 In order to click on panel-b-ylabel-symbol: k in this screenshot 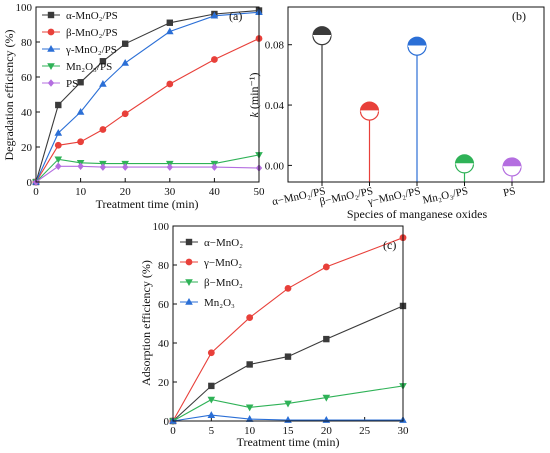, I will do `click(254, 114)`.